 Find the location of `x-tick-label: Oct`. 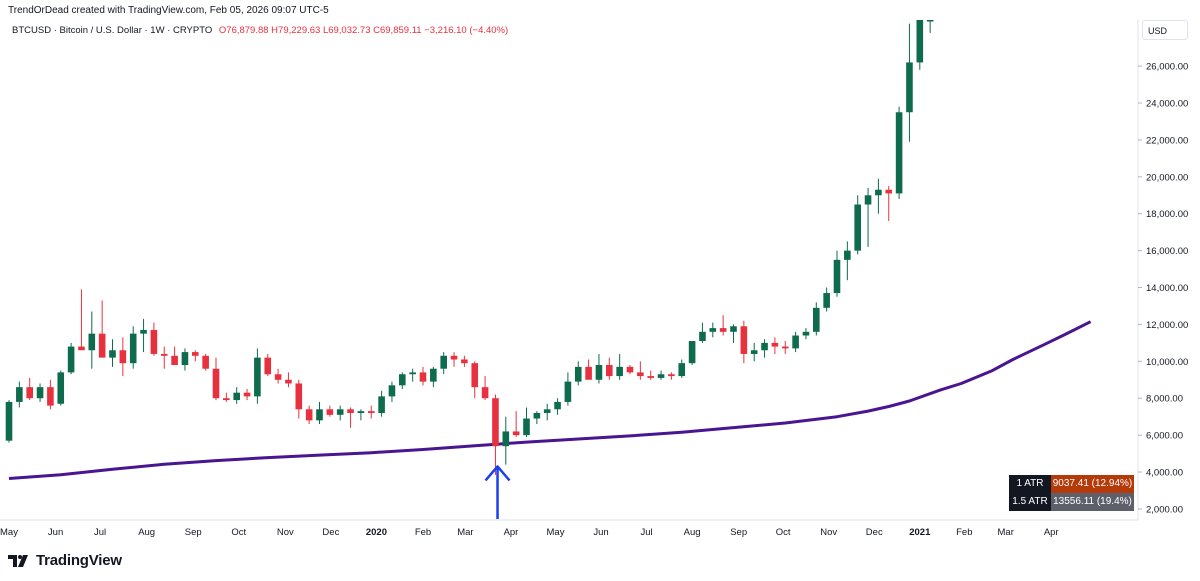

x-tick-label: Oct is located at coordinates (783, 532).